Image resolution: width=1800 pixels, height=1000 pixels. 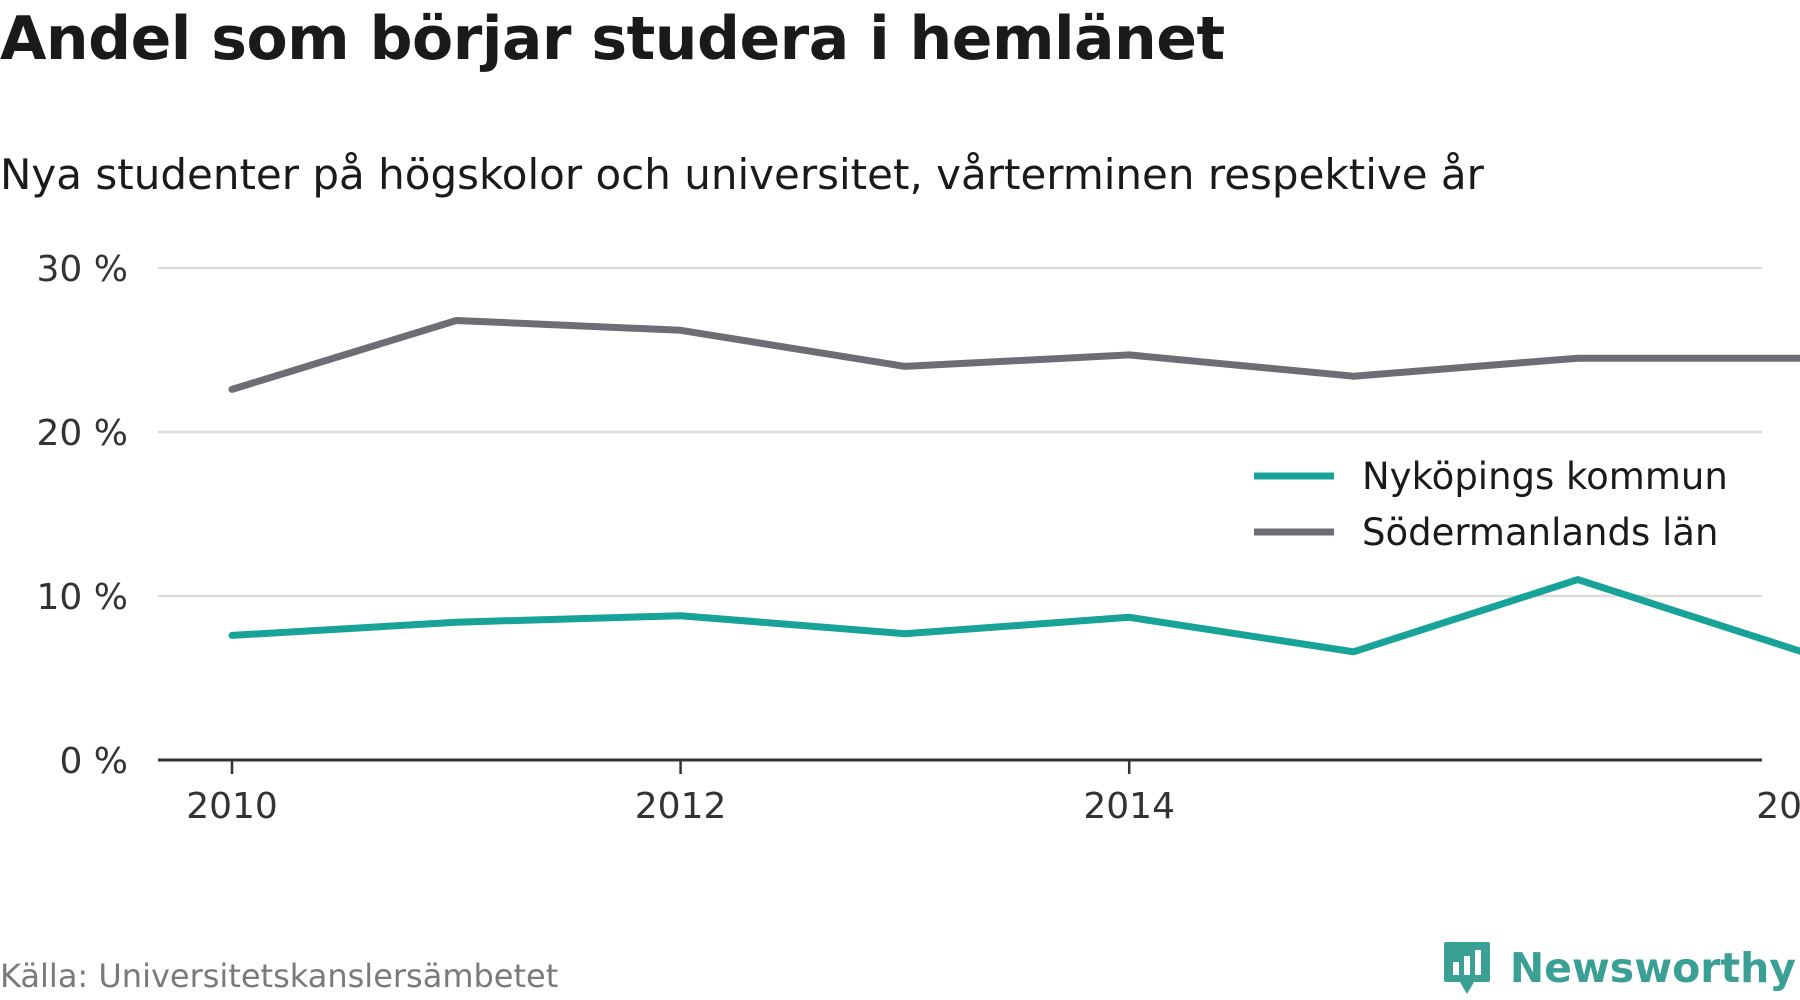 I want to click on legend-label-1: Södermanlands län, so click(x=1540, y=532).